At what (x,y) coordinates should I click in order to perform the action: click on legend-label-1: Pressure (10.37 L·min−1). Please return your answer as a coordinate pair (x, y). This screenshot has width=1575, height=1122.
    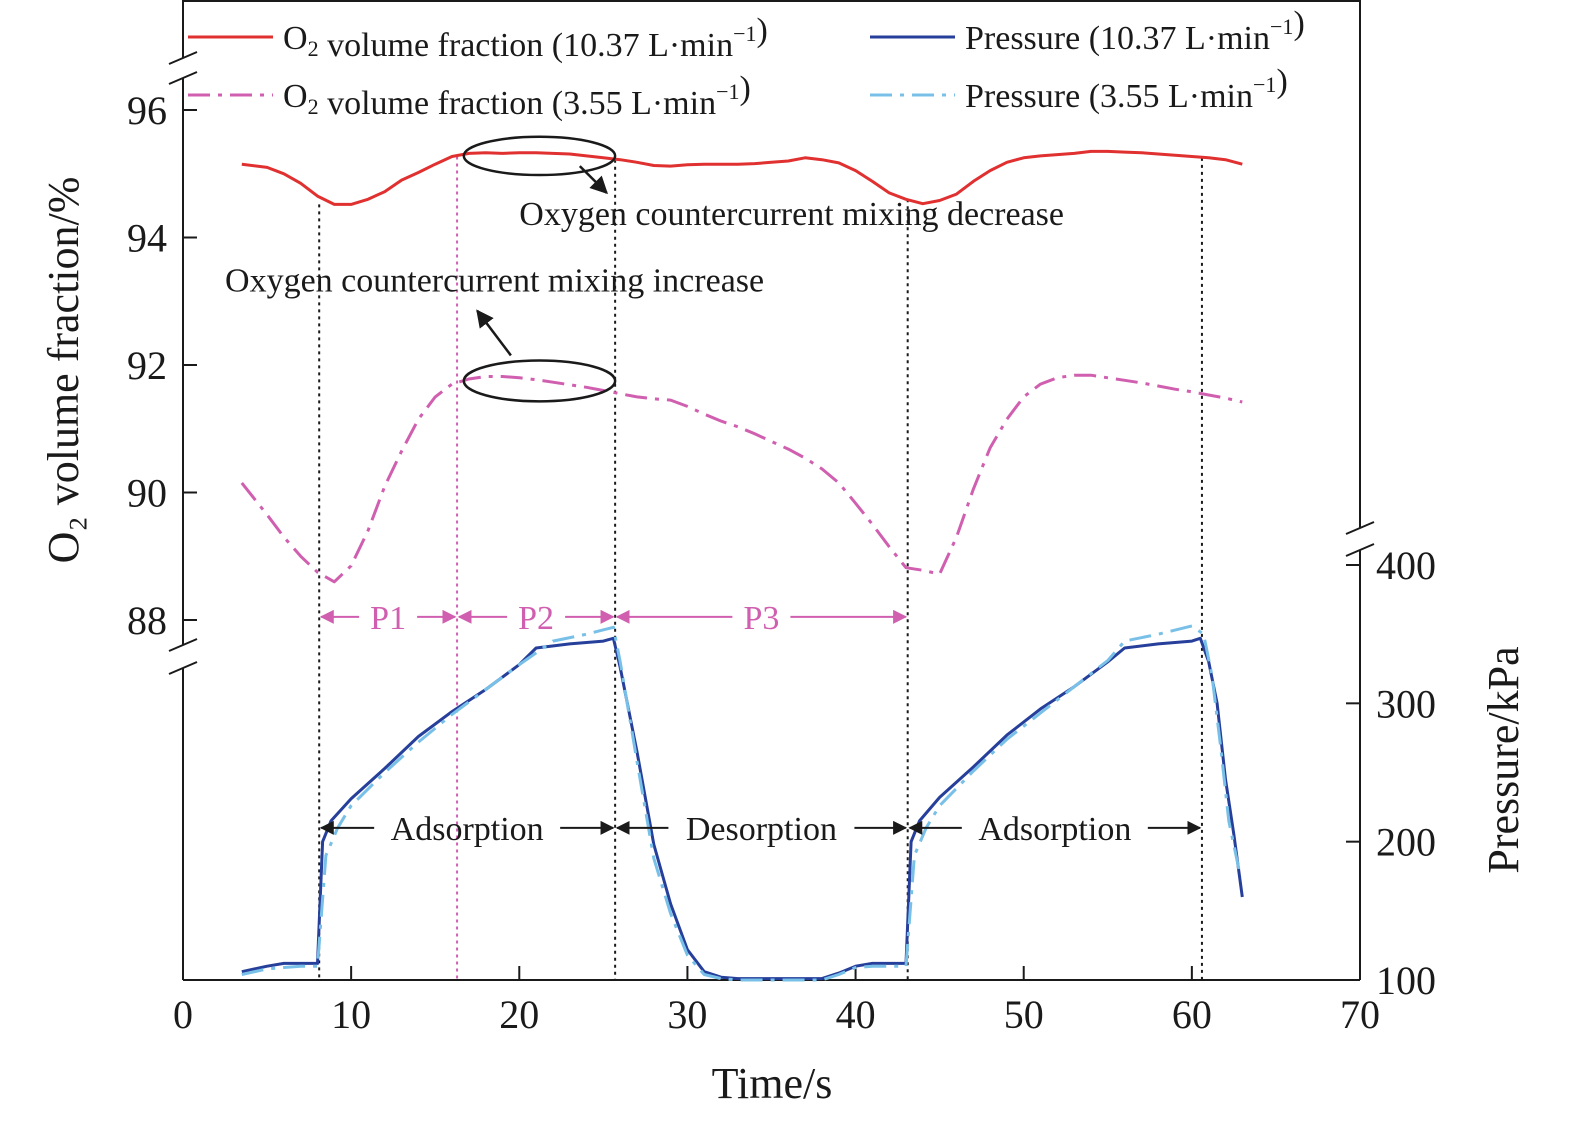
    Looking at the image, I should click on (1135, 31).